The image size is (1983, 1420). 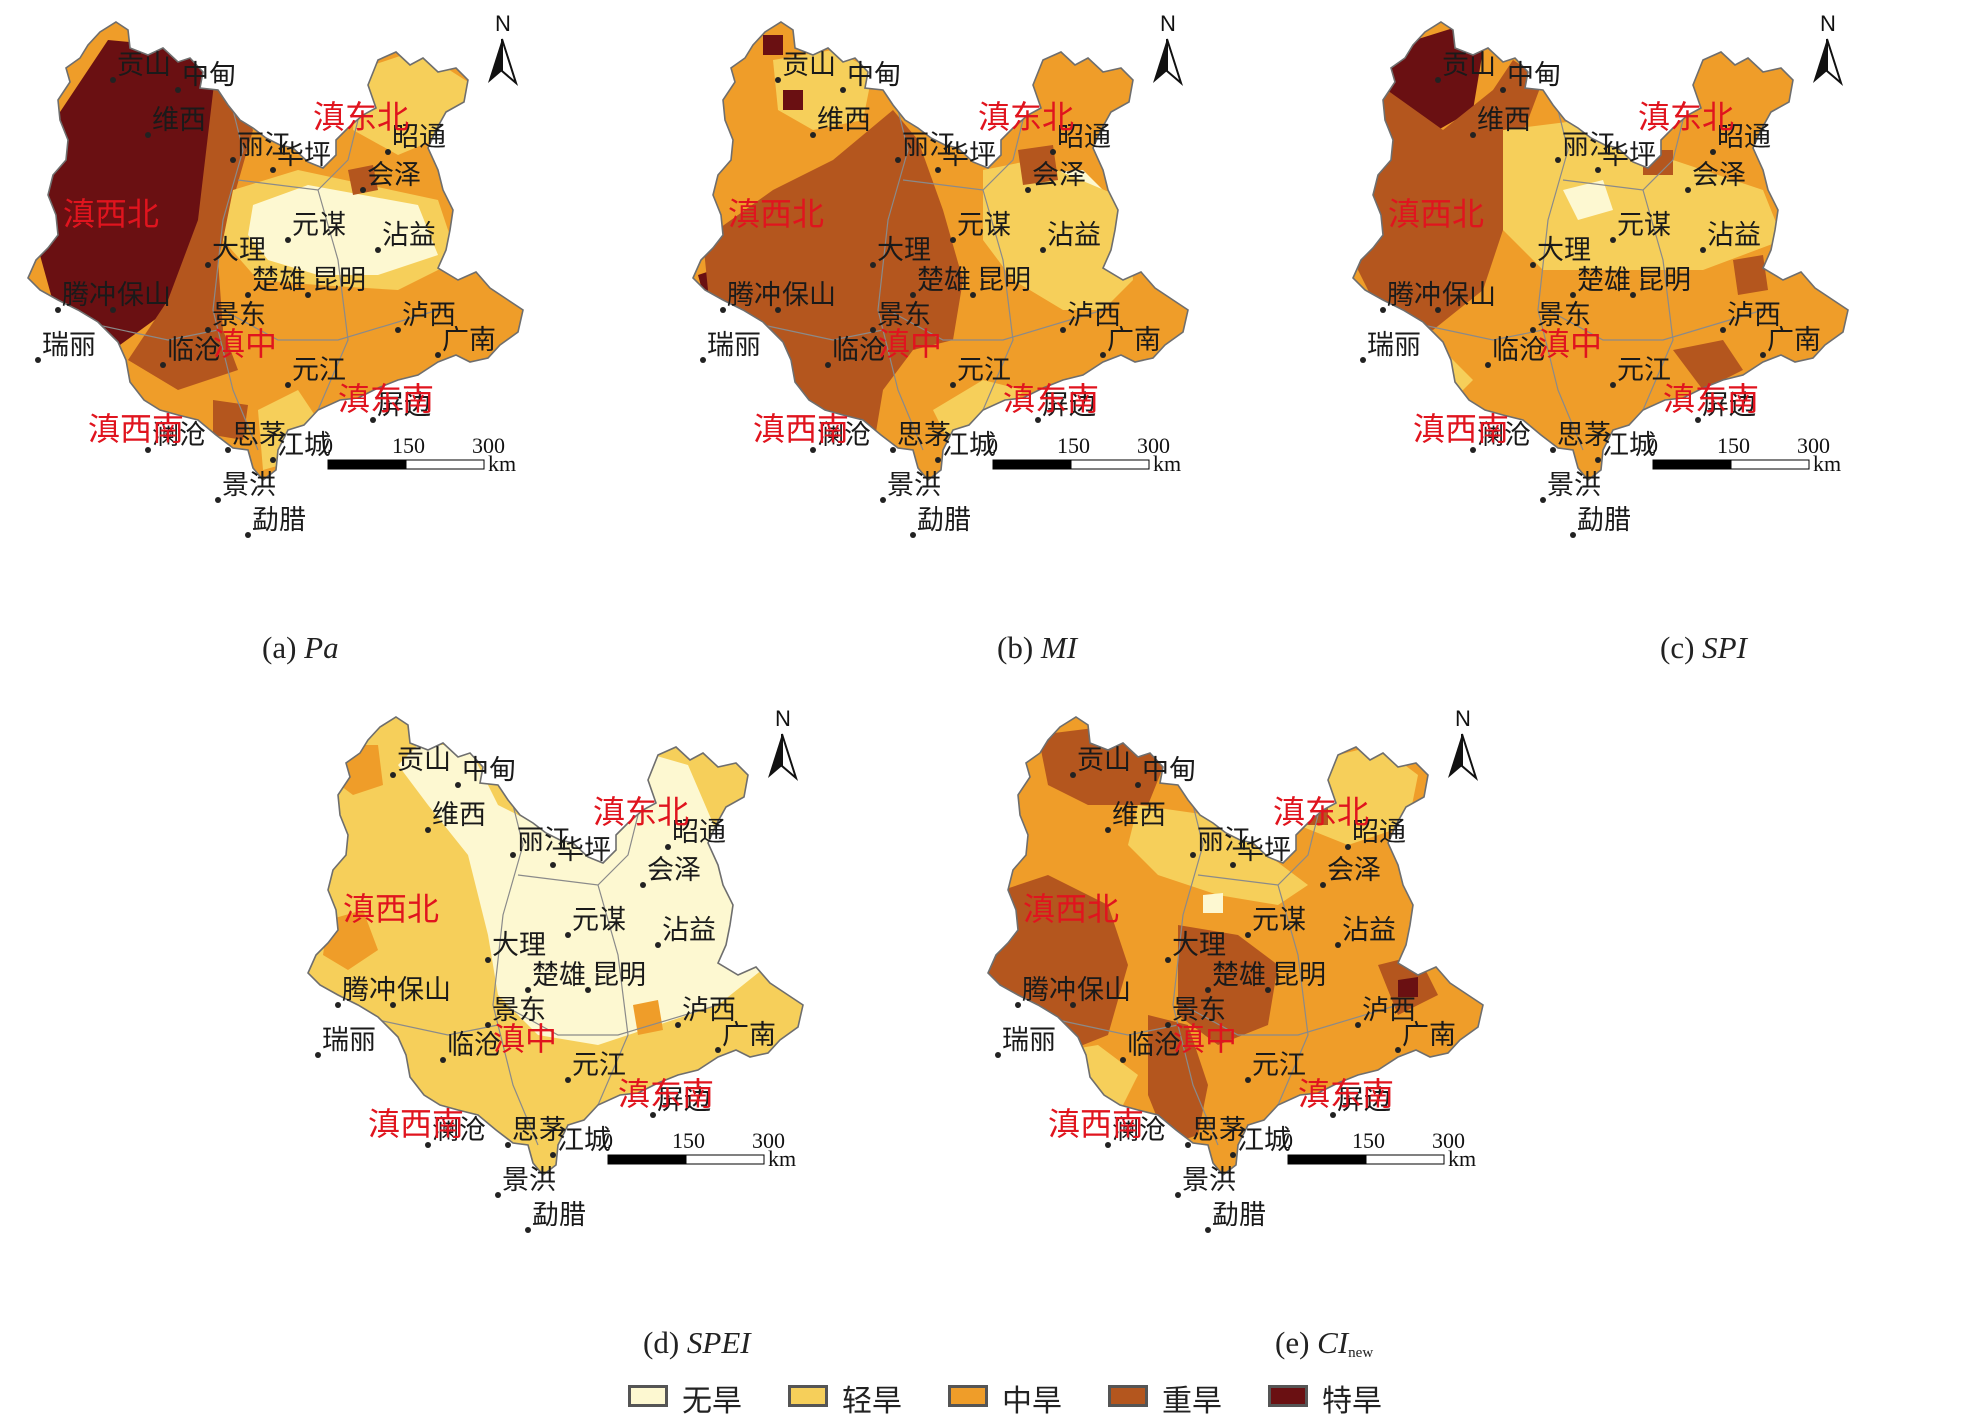 I want to click on caption-subscript: new, so click(x=1361, y=1353).